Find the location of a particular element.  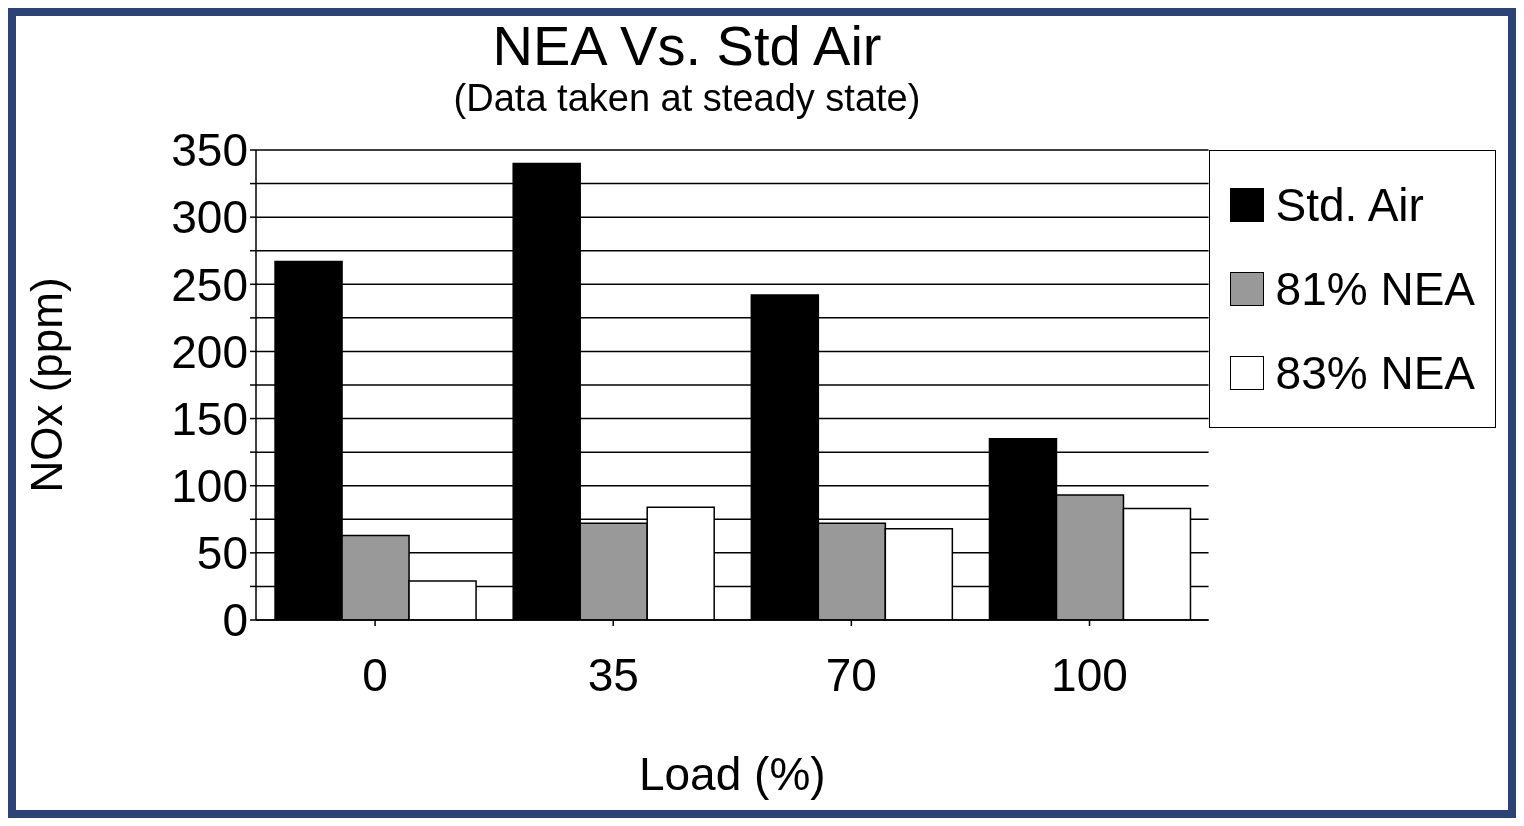

x-tick-label: 100 is located at coordinates (1089, 674).